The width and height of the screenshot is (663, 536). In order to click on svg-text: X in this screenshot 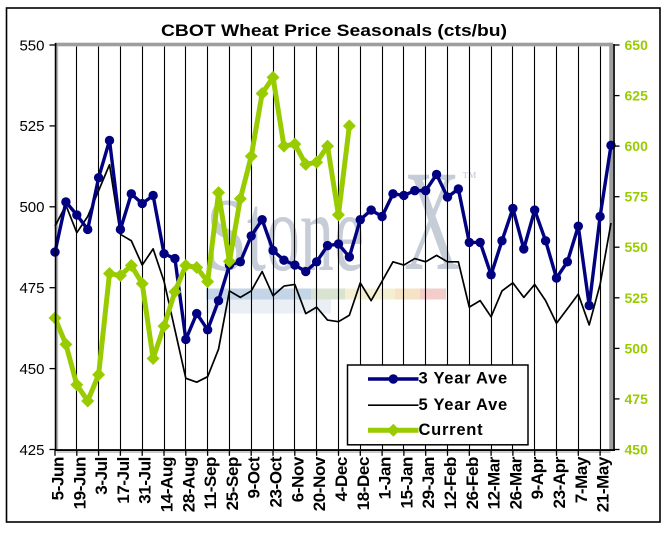, I will do `click(432, 221)`.